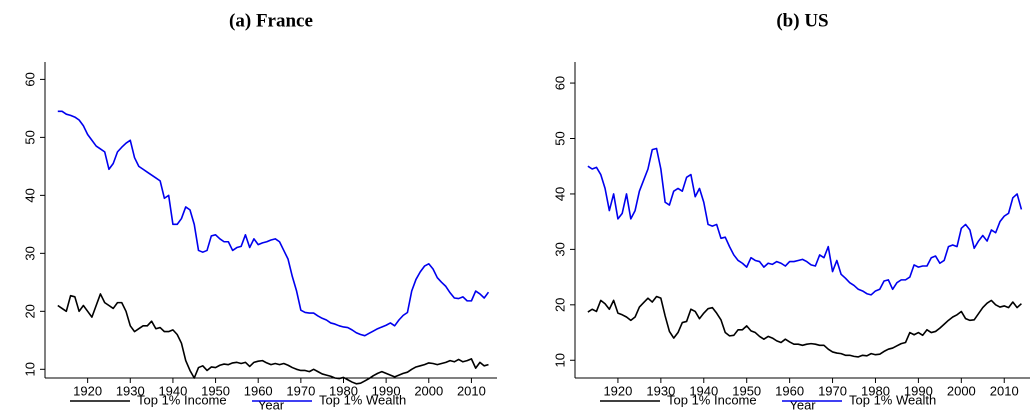 The height and width of the screenshot is (411, 1035). Describe the element at coordinates (802, 20) in the screenshot. I see `chart-title: (b) US` at that location.